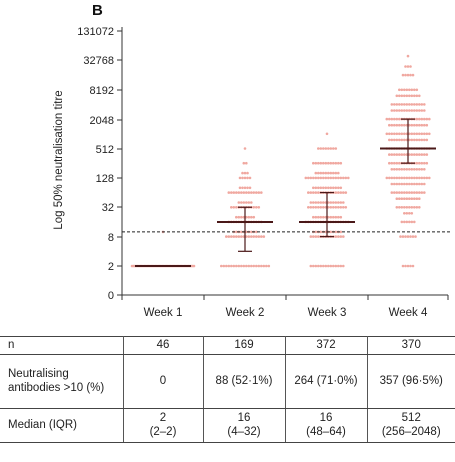 The height and width of the screenshot is (462, 455). Describe the element at coordinates (59, 159) in the screenshot. I see `y-axis-title: Log 50% neutralisation titre` at that location.